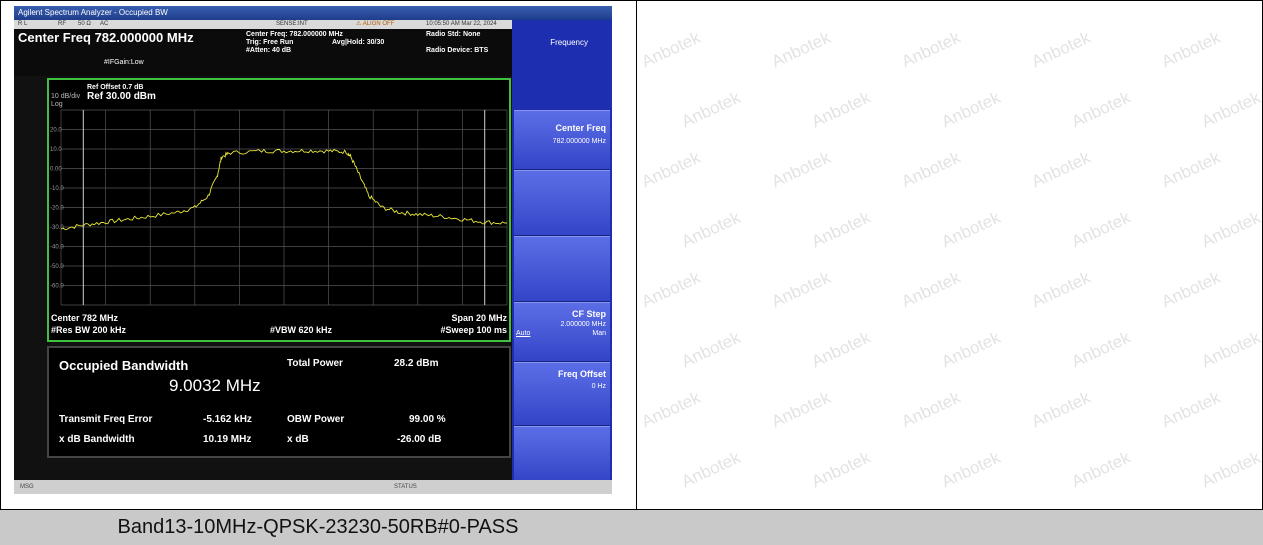 Image resolution: width=1263 pixels, height=545 pixels. I want to click on status-rl: R L, so click(23, 24).